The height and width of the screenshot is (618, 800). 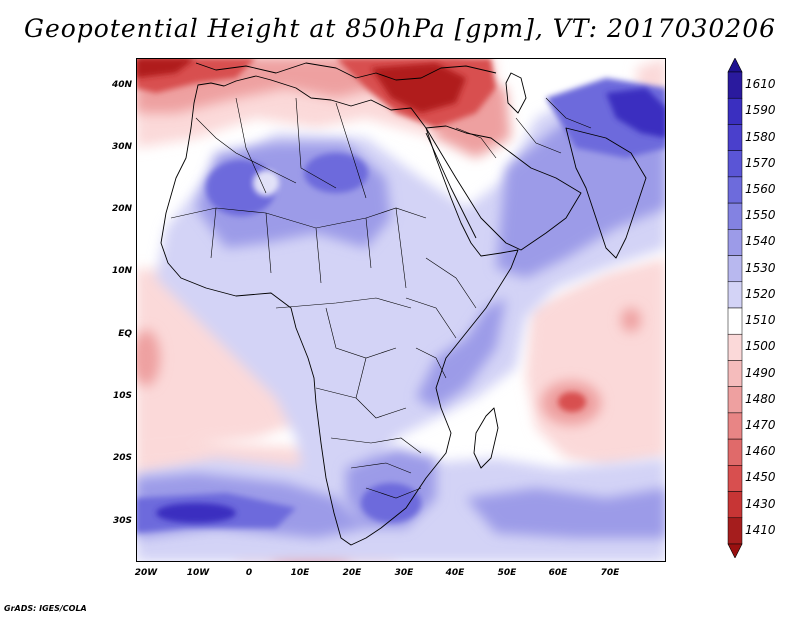 I want to click on lon-label-20e: 20E, so click(x=352, y=573).